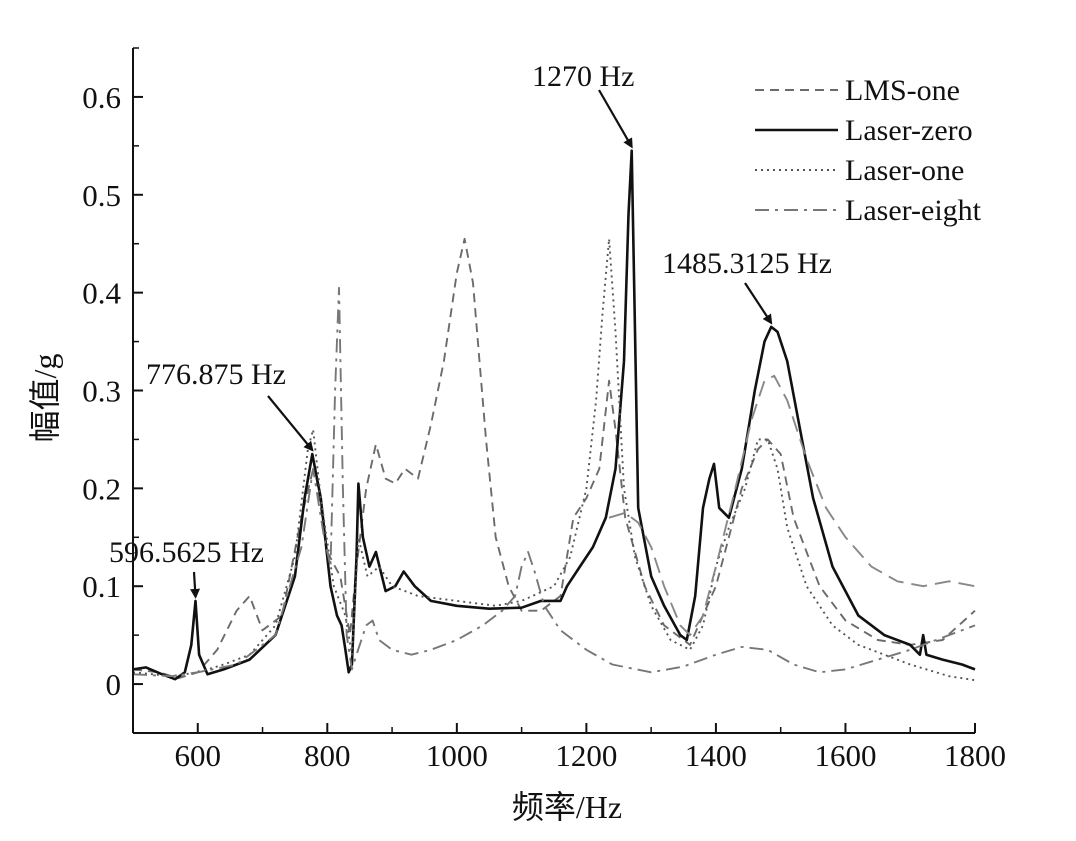  What do you see at coordinates (198, 755) in the screenshot?
I see `x-tick-label: 600` at bounding box center [198, 755].